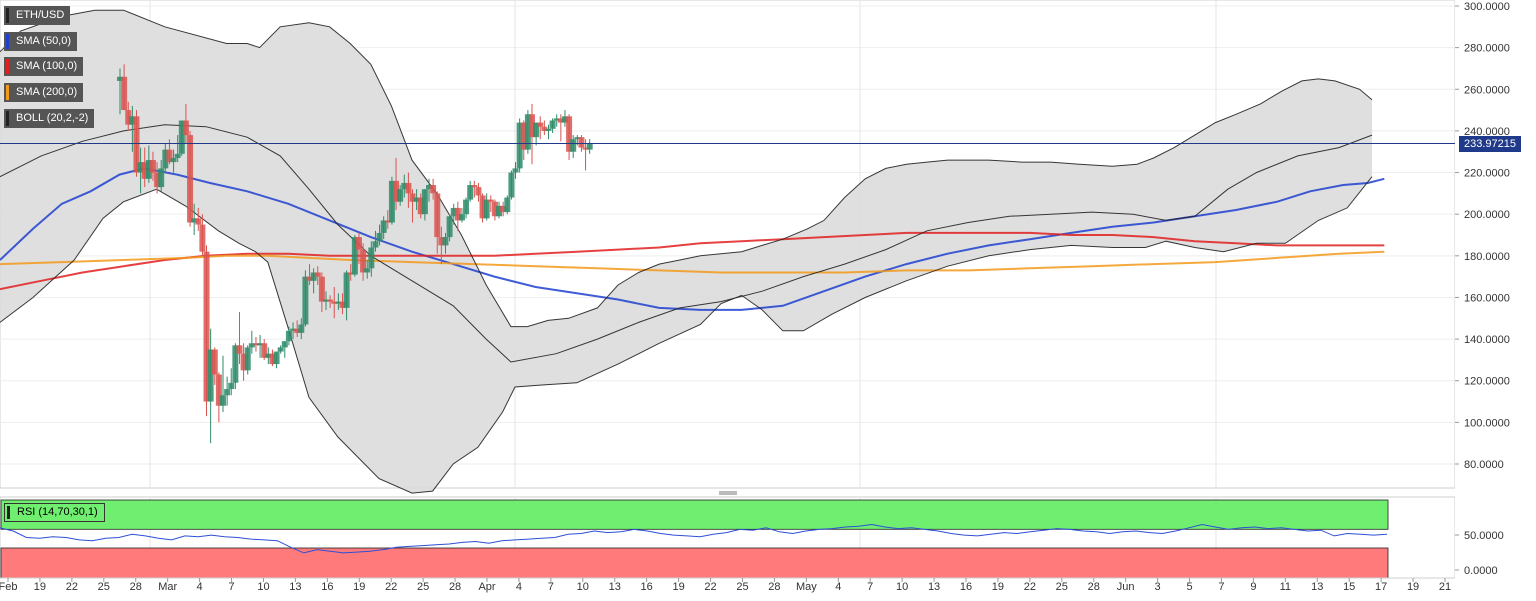 The height and width of the screenshot is (601, 1536). Describe the element at coordinates (1487, 49) in the screenshot. I see `y-tick-label: 280.0000` at that location.